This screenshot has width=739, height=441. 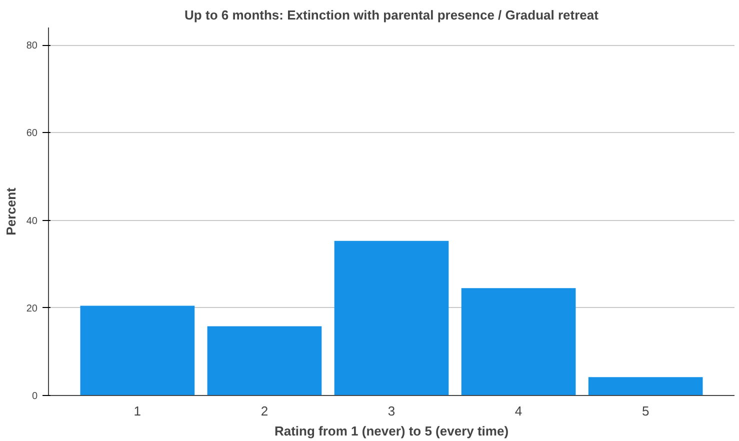 What do you see at coordinates (32, 221) in the screenshot?
I see `y-tick-label: 40` at bounding box center [32, 221].